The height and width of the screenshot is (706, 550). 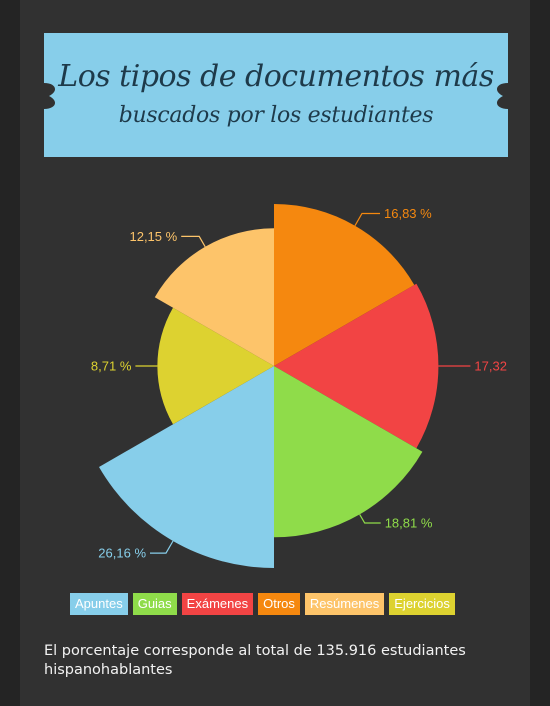 I want to click on legend-item-apuntes: Apuntes, so click(x=99, y=604).